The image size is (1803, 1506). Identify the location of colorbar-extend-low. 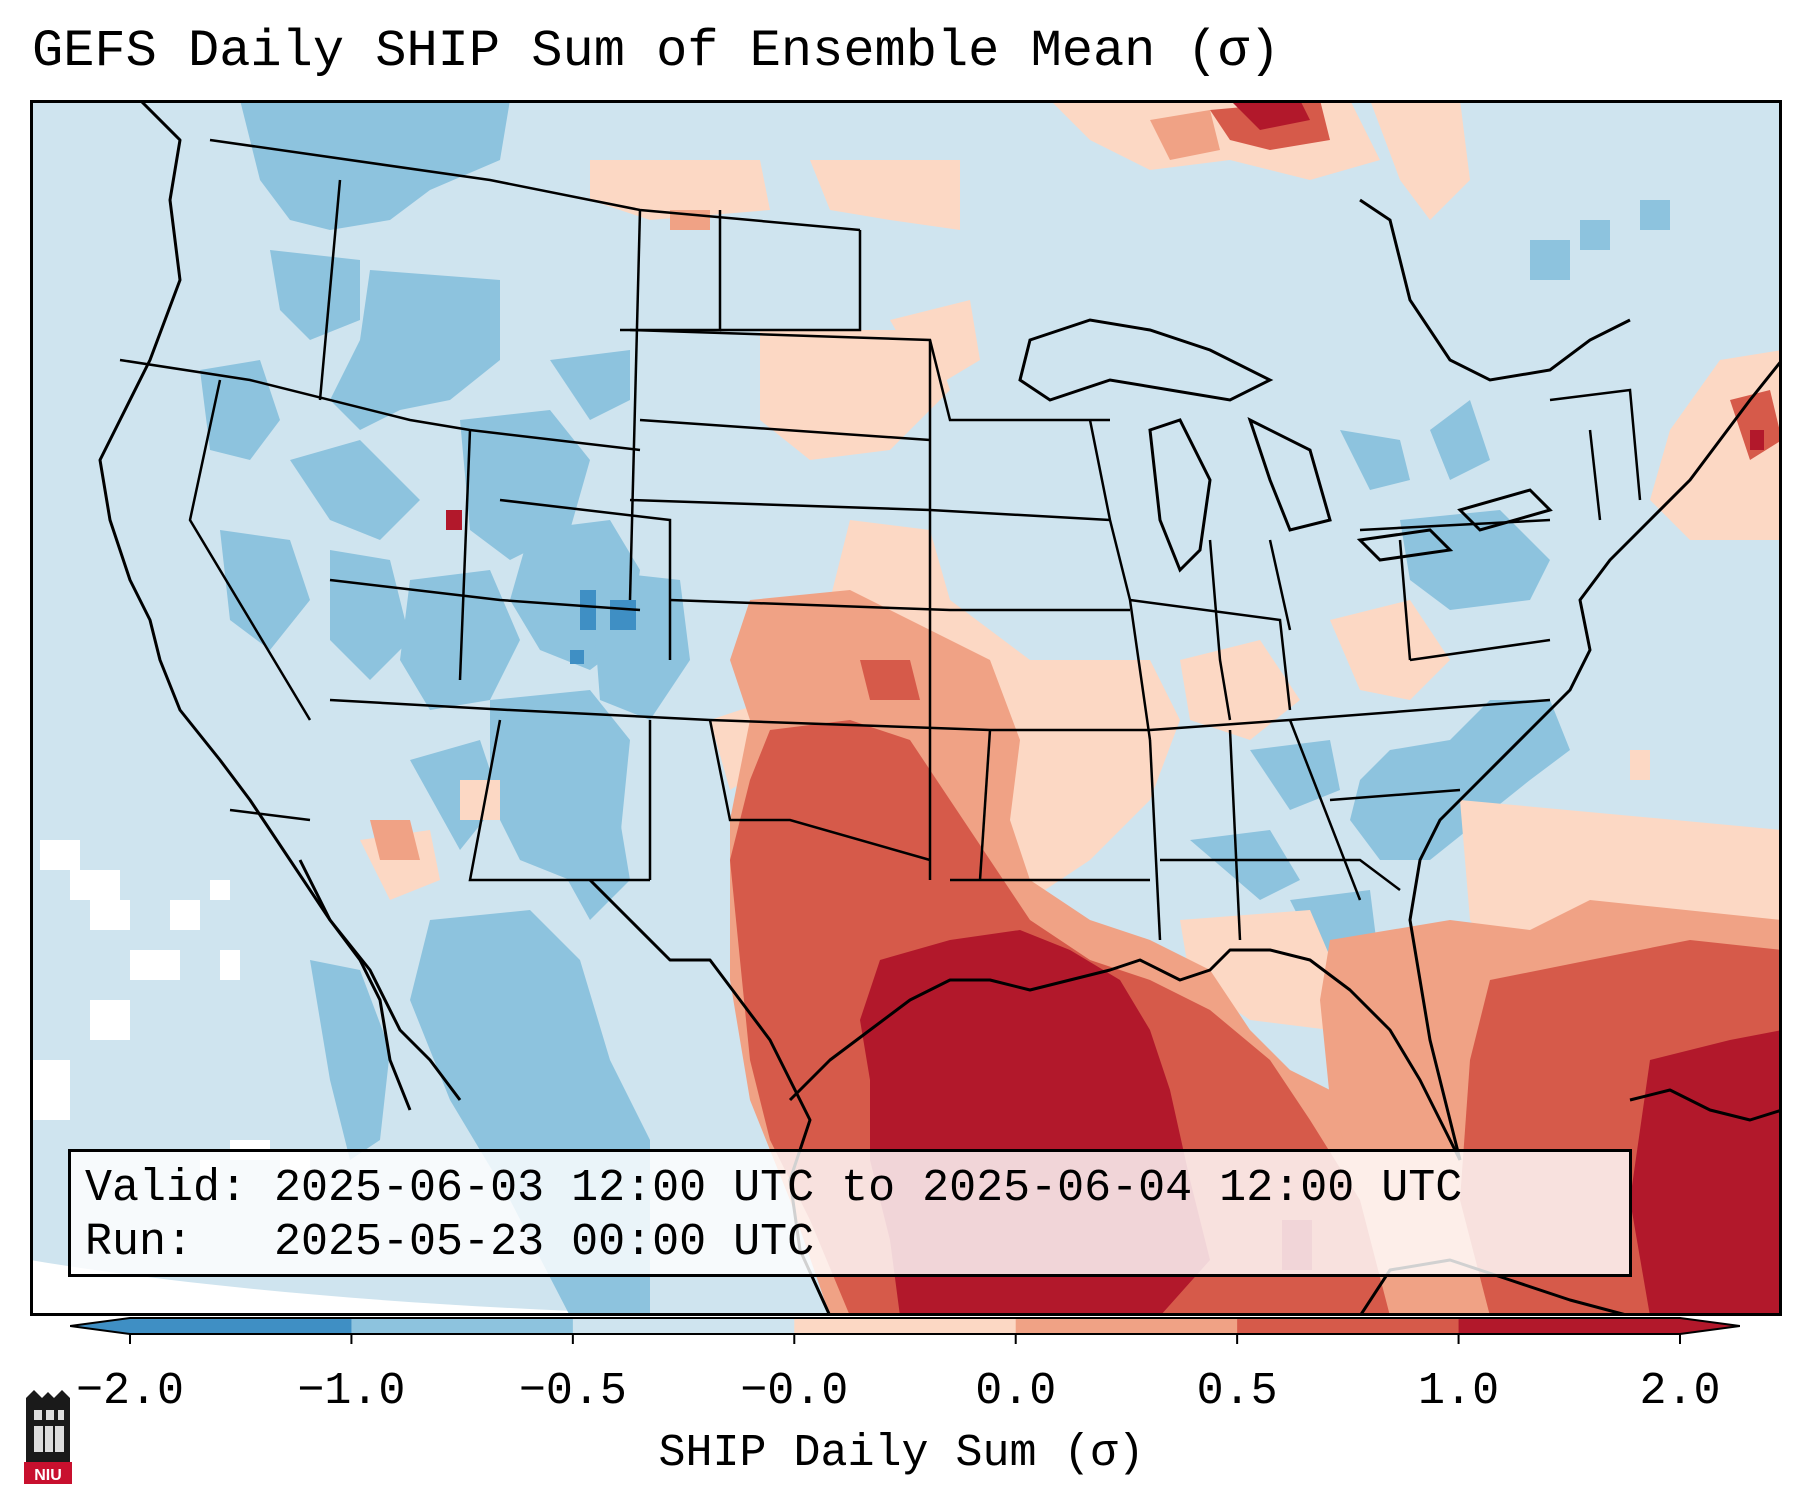
(100, 1326).